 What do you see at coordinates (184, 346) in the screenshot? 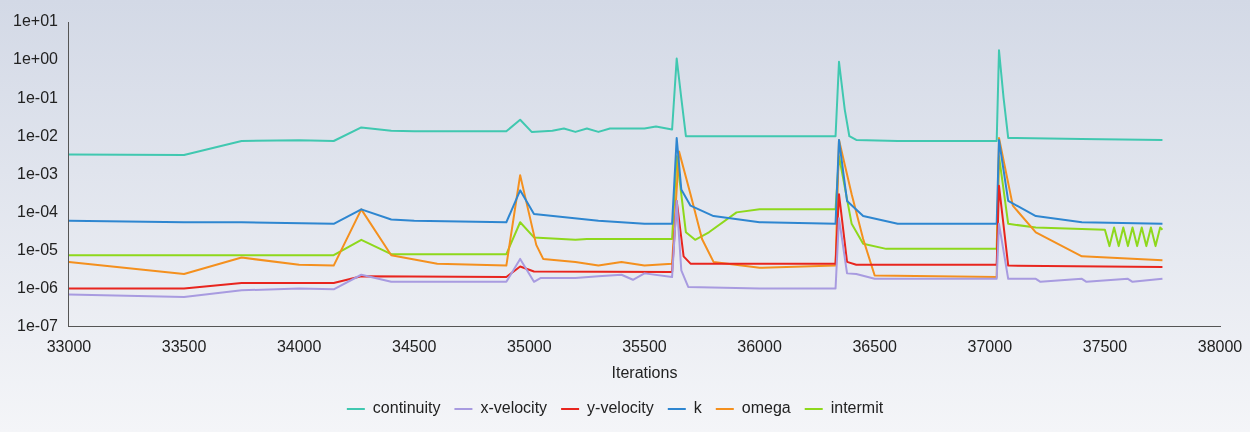
I see `x-tick-label: 33500` at bounding box center [184, 346].